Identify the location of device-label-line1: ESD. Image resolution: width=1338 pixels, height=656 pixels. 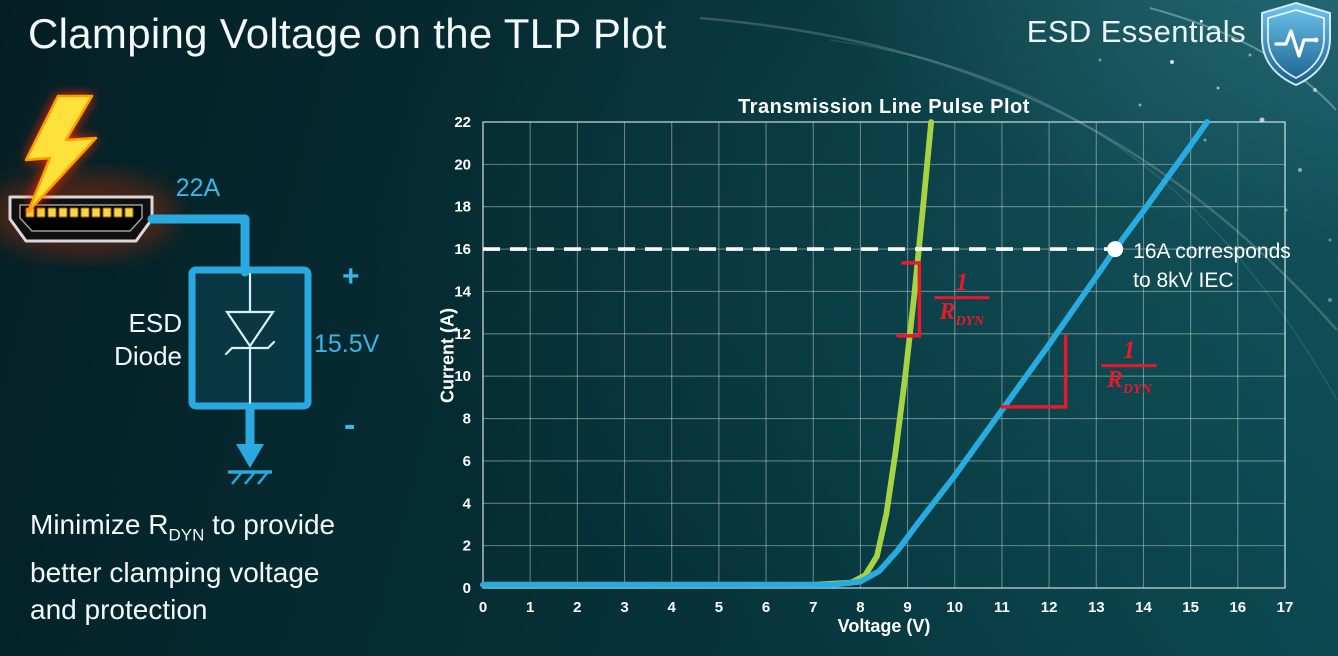
(155, 323).